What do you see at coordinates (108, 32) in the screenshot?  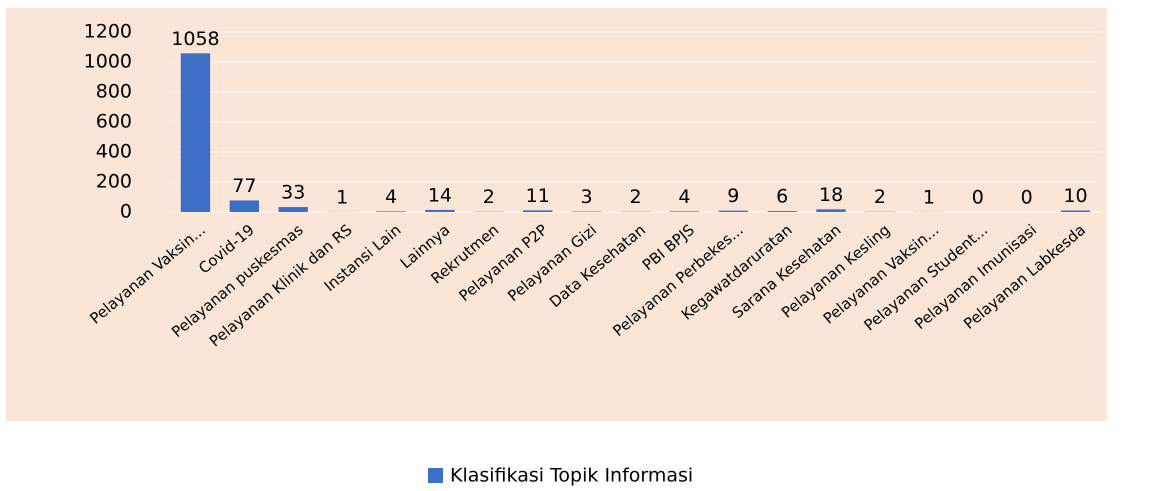 I see `y-tick-label: 1200` at bounding box center [108, 32].